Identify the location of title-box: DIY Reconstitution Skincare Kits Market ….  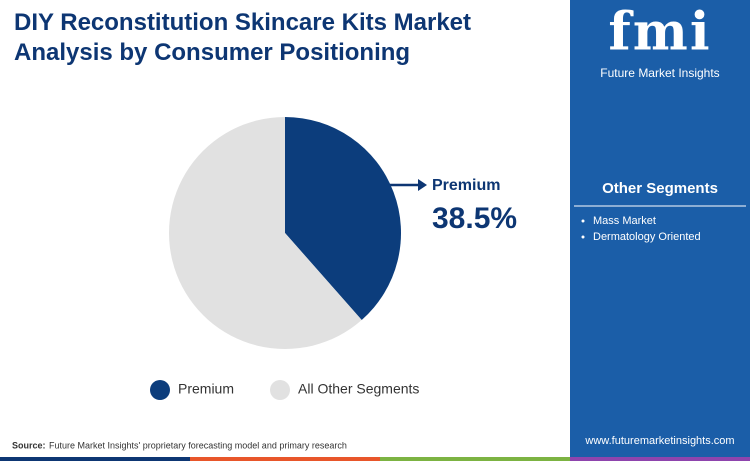
(243, 37).